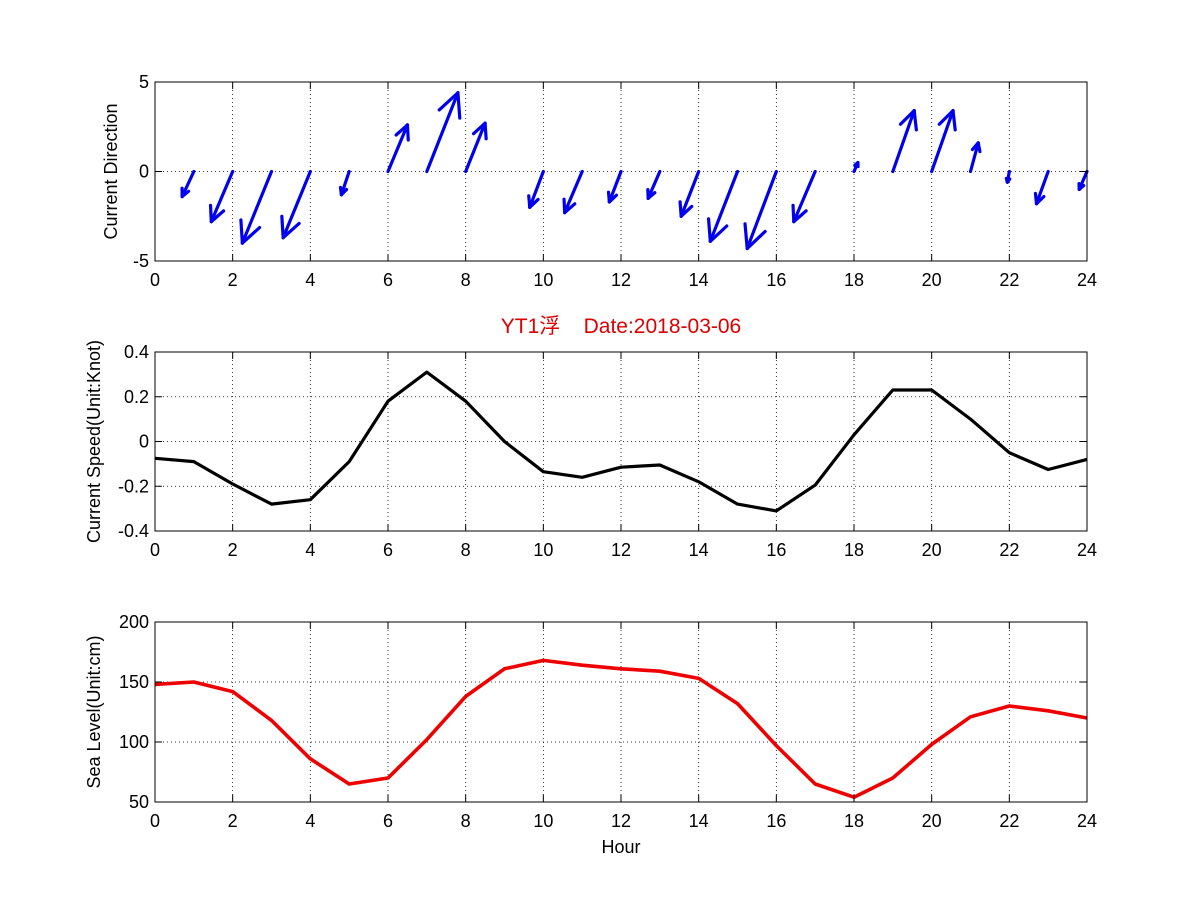 Image resolution: width=1201 pixels, height=901 pixels. What do you see at coordinates (621, 326) in the screenshot?
I see `chart-title: YT1浮 Date:2018-03-06` at bounding box center [621, 326].